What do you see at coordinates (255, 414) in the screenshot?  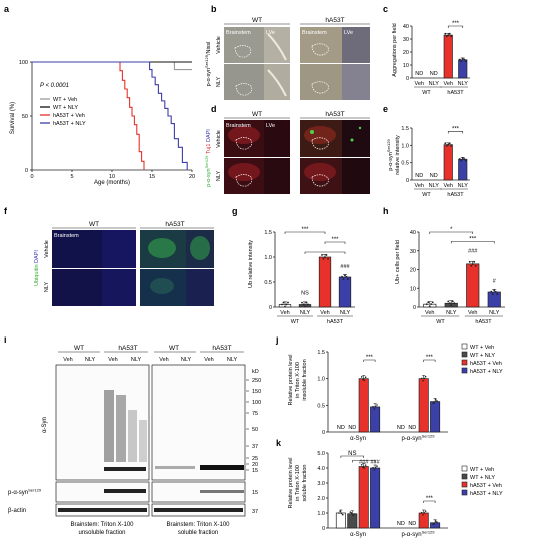 I see `panel-i-mw-label: 75` at bounding box center [255, 414].